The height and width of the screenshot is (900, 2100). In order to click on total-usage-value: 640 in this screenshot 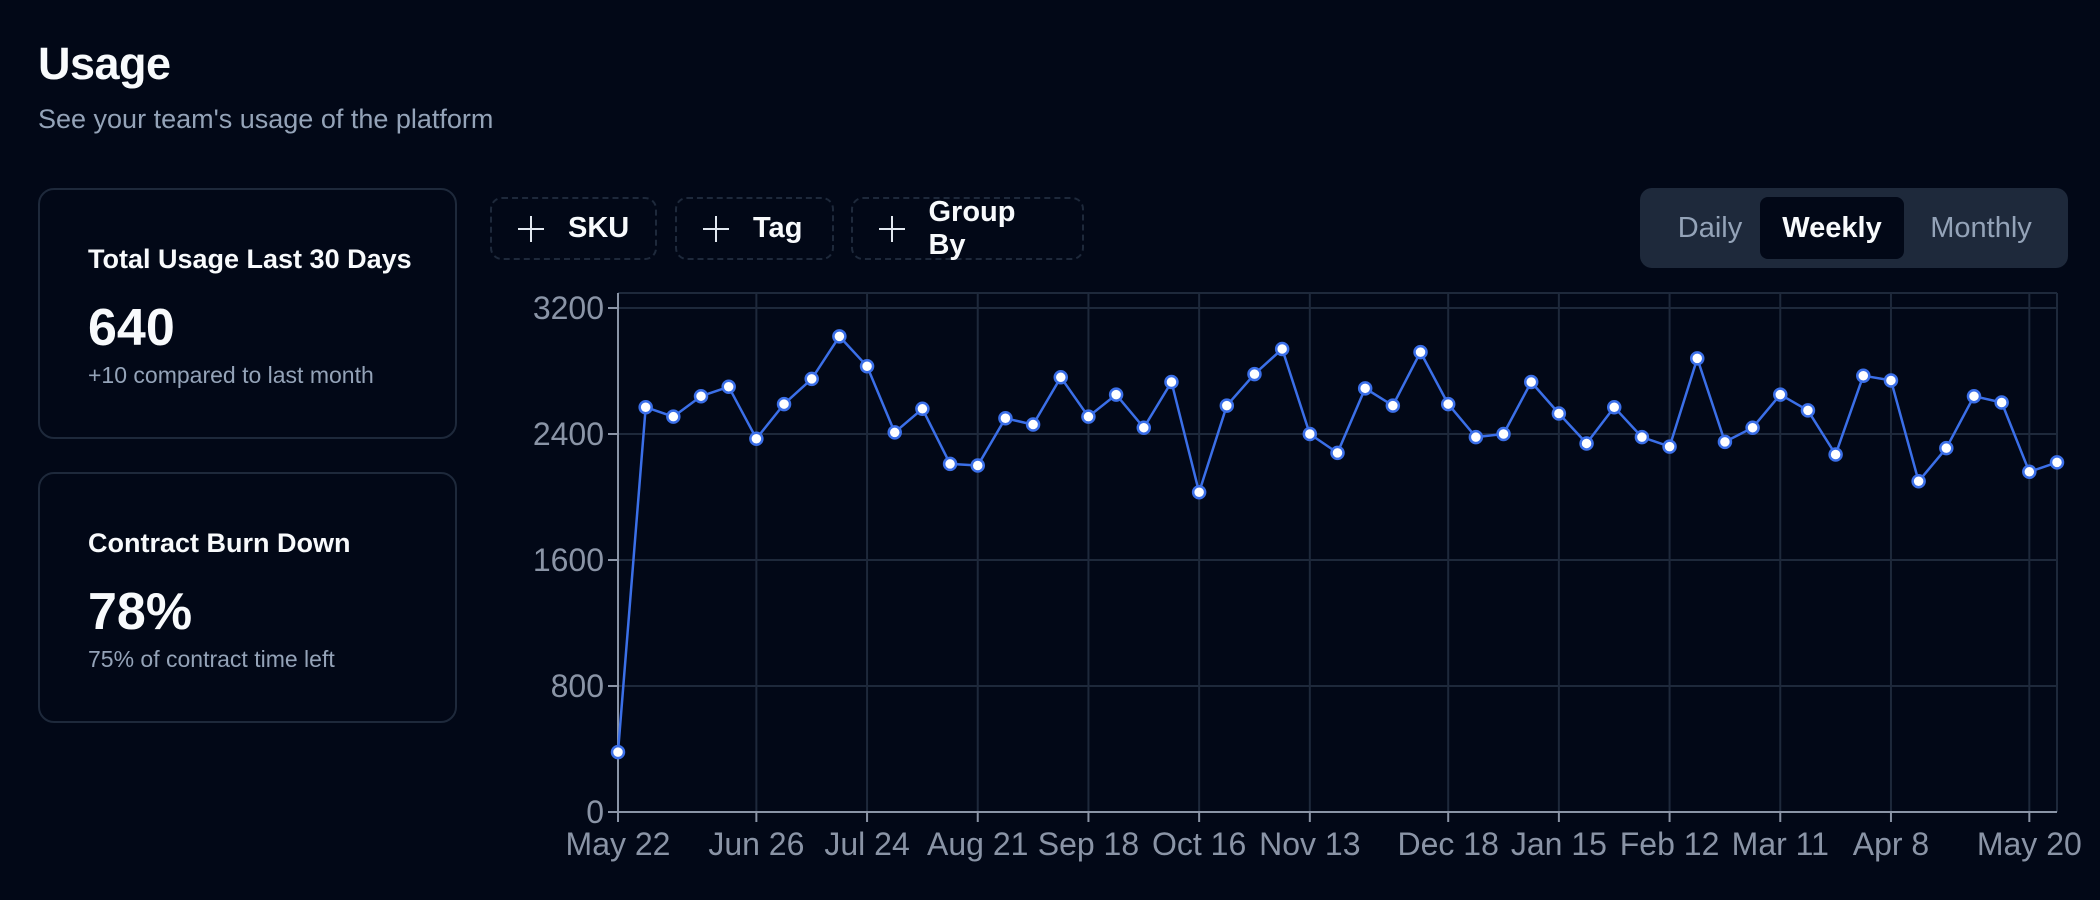, I will do `click(131, 328)`.